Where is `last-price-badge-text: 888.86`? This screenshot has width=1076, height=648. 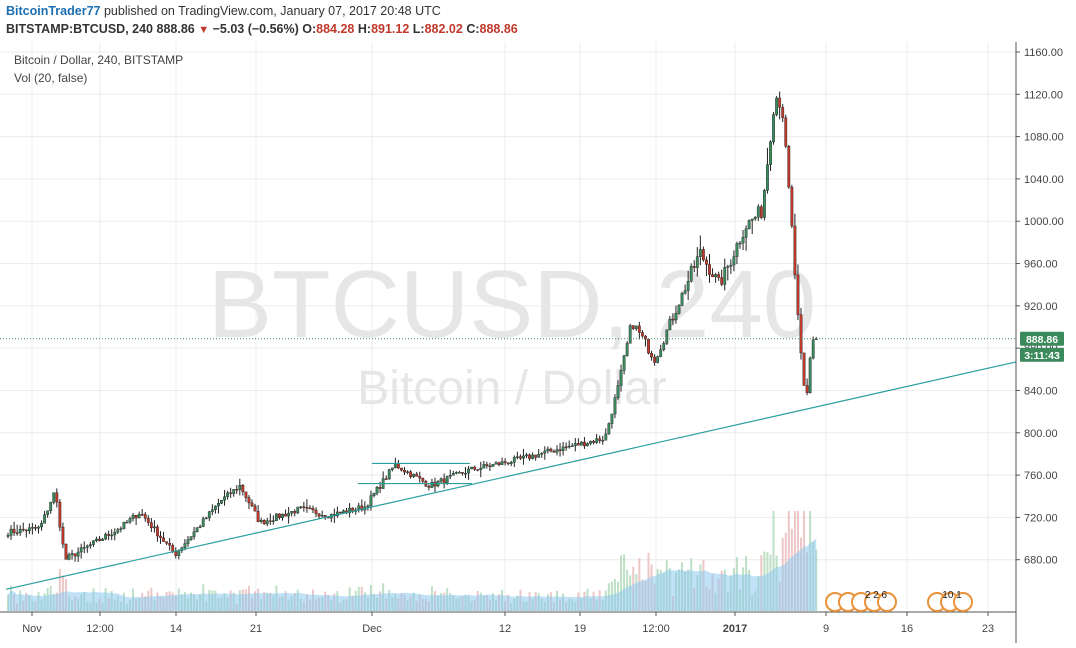
last-price-badge-text: 888.86 is located at coordinates (1042, 340).